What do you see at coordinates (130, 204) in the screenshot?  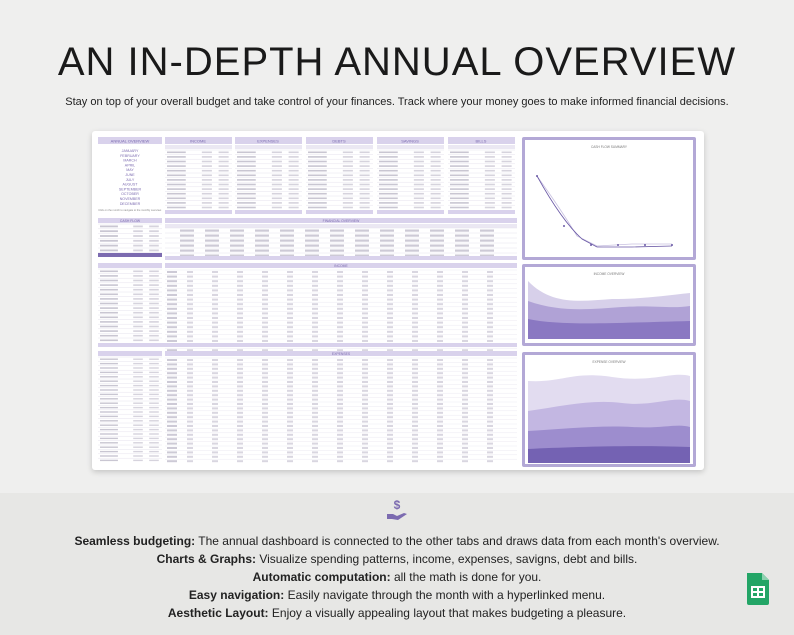 I see `month-link: DECEMBER` at bounding box center [130, 204].